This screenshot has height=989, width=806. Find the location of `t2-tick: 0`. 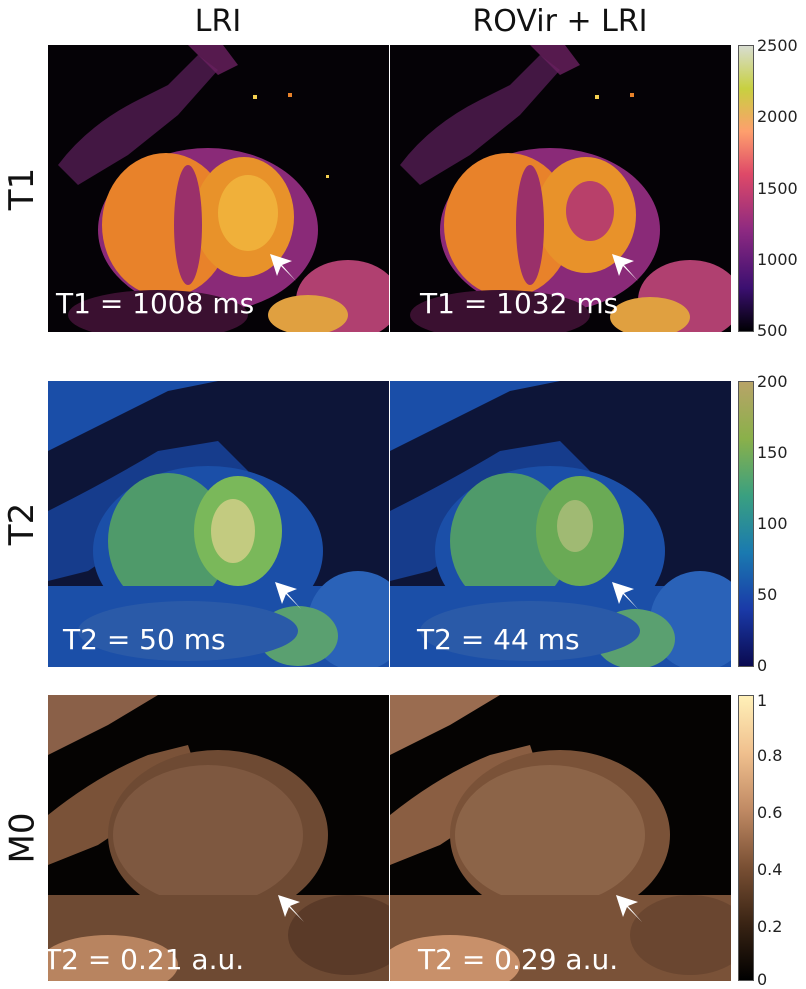

t2-tick: 0 is located at coordinates (762, 665).